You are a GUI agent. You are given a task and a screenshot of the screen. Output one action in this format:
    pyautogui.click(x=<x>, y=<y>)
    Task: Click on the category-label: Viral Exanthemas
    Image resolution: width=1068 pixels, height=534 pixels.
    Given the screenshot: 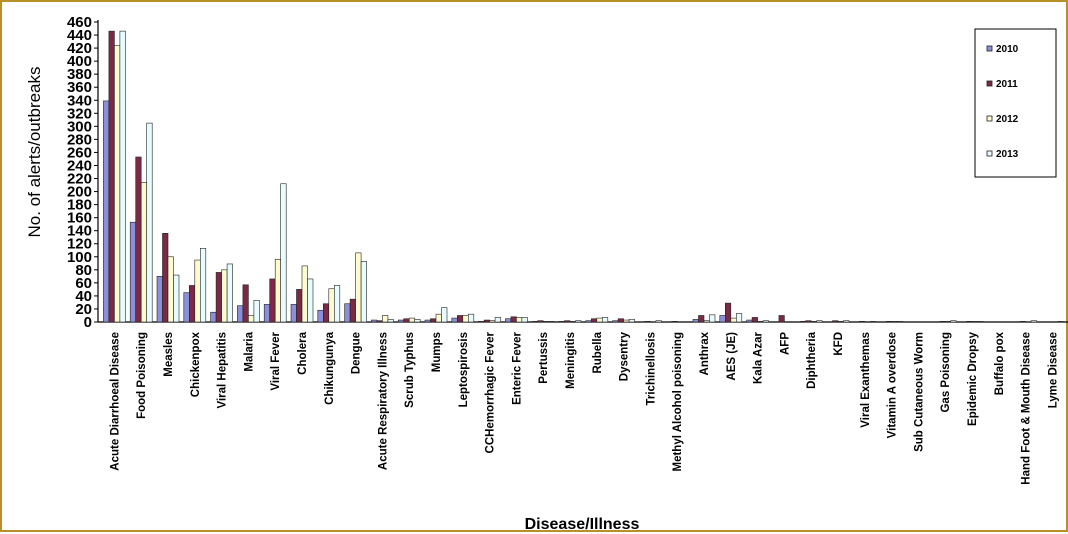 What is the action you would take?
    pyautogui.click(x=866, y=380)
    